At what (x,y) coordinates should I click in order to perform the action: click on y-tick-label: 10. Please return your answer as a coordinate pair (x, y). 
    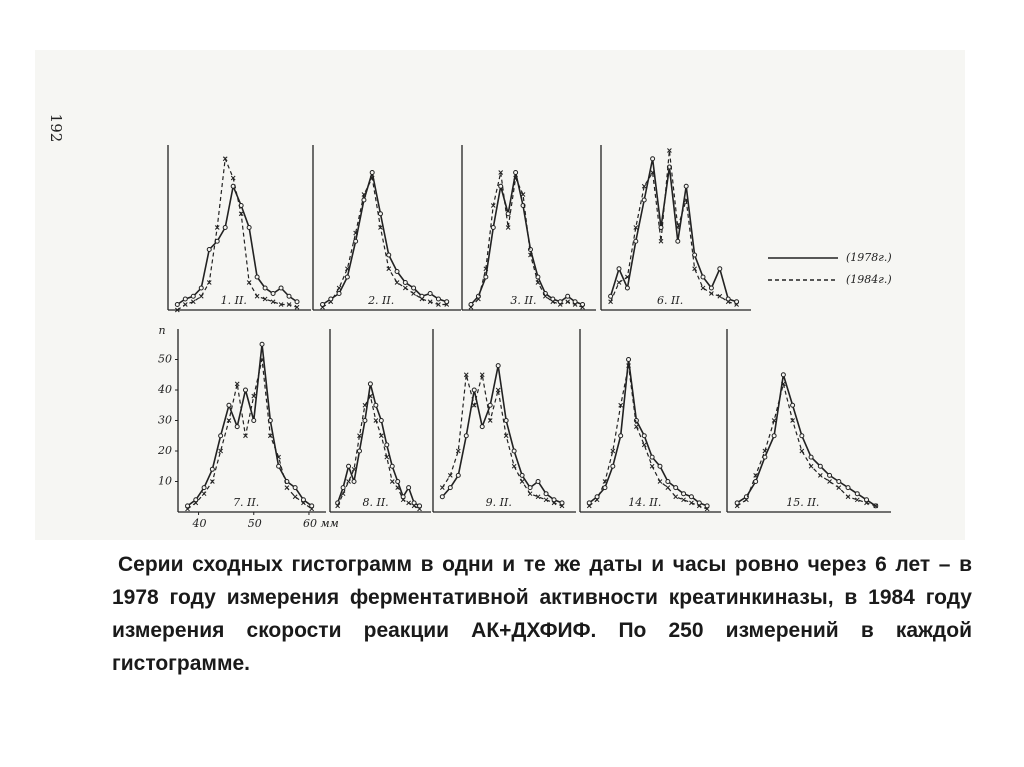
    Looking at the image, I should click on (165, 481).